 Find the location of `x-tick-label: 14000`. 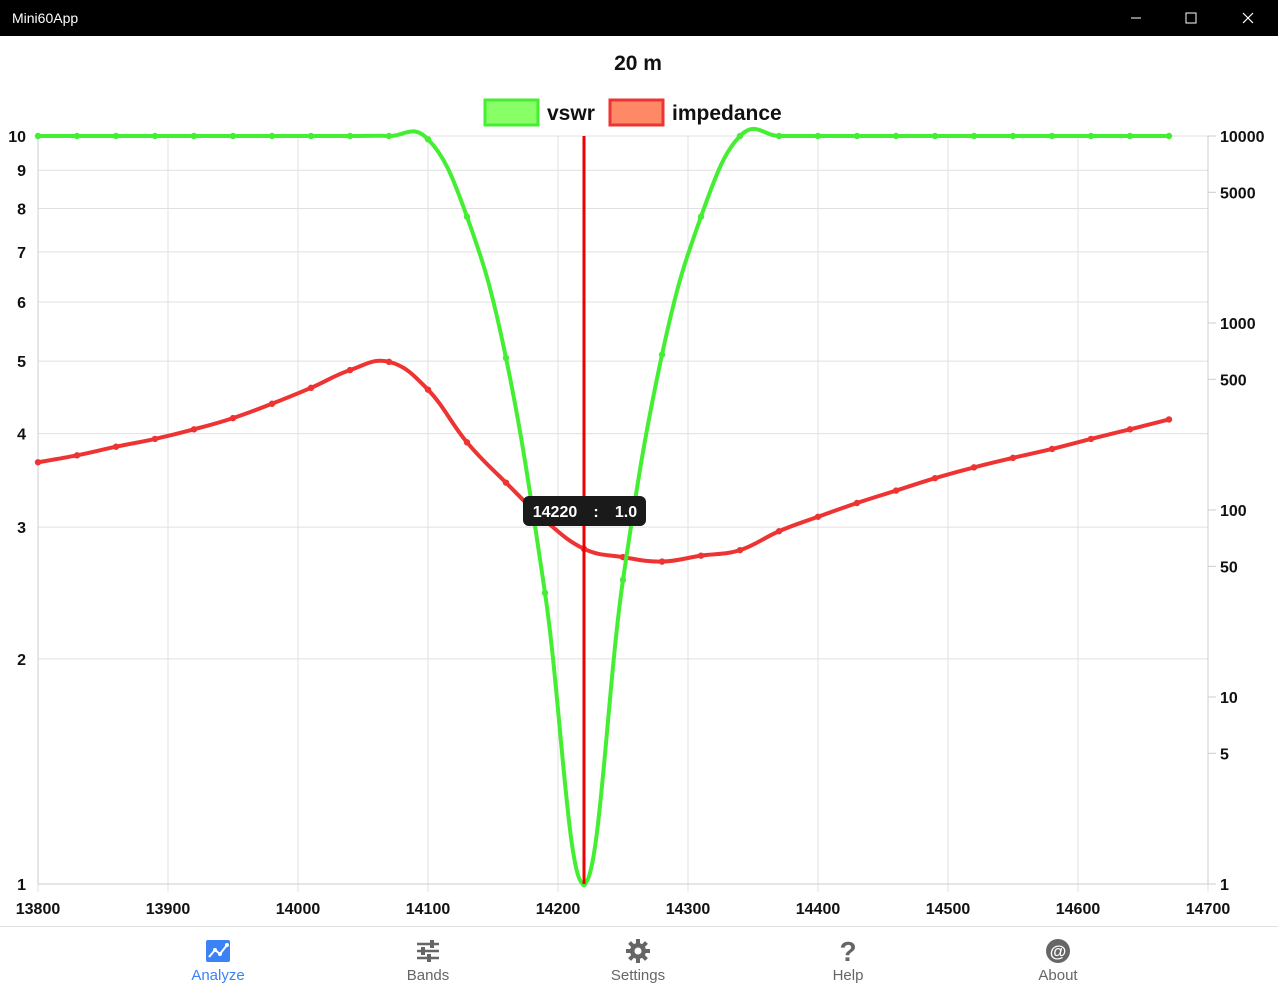

x-tick-label: 14000 is located at coordinates (298, 909).